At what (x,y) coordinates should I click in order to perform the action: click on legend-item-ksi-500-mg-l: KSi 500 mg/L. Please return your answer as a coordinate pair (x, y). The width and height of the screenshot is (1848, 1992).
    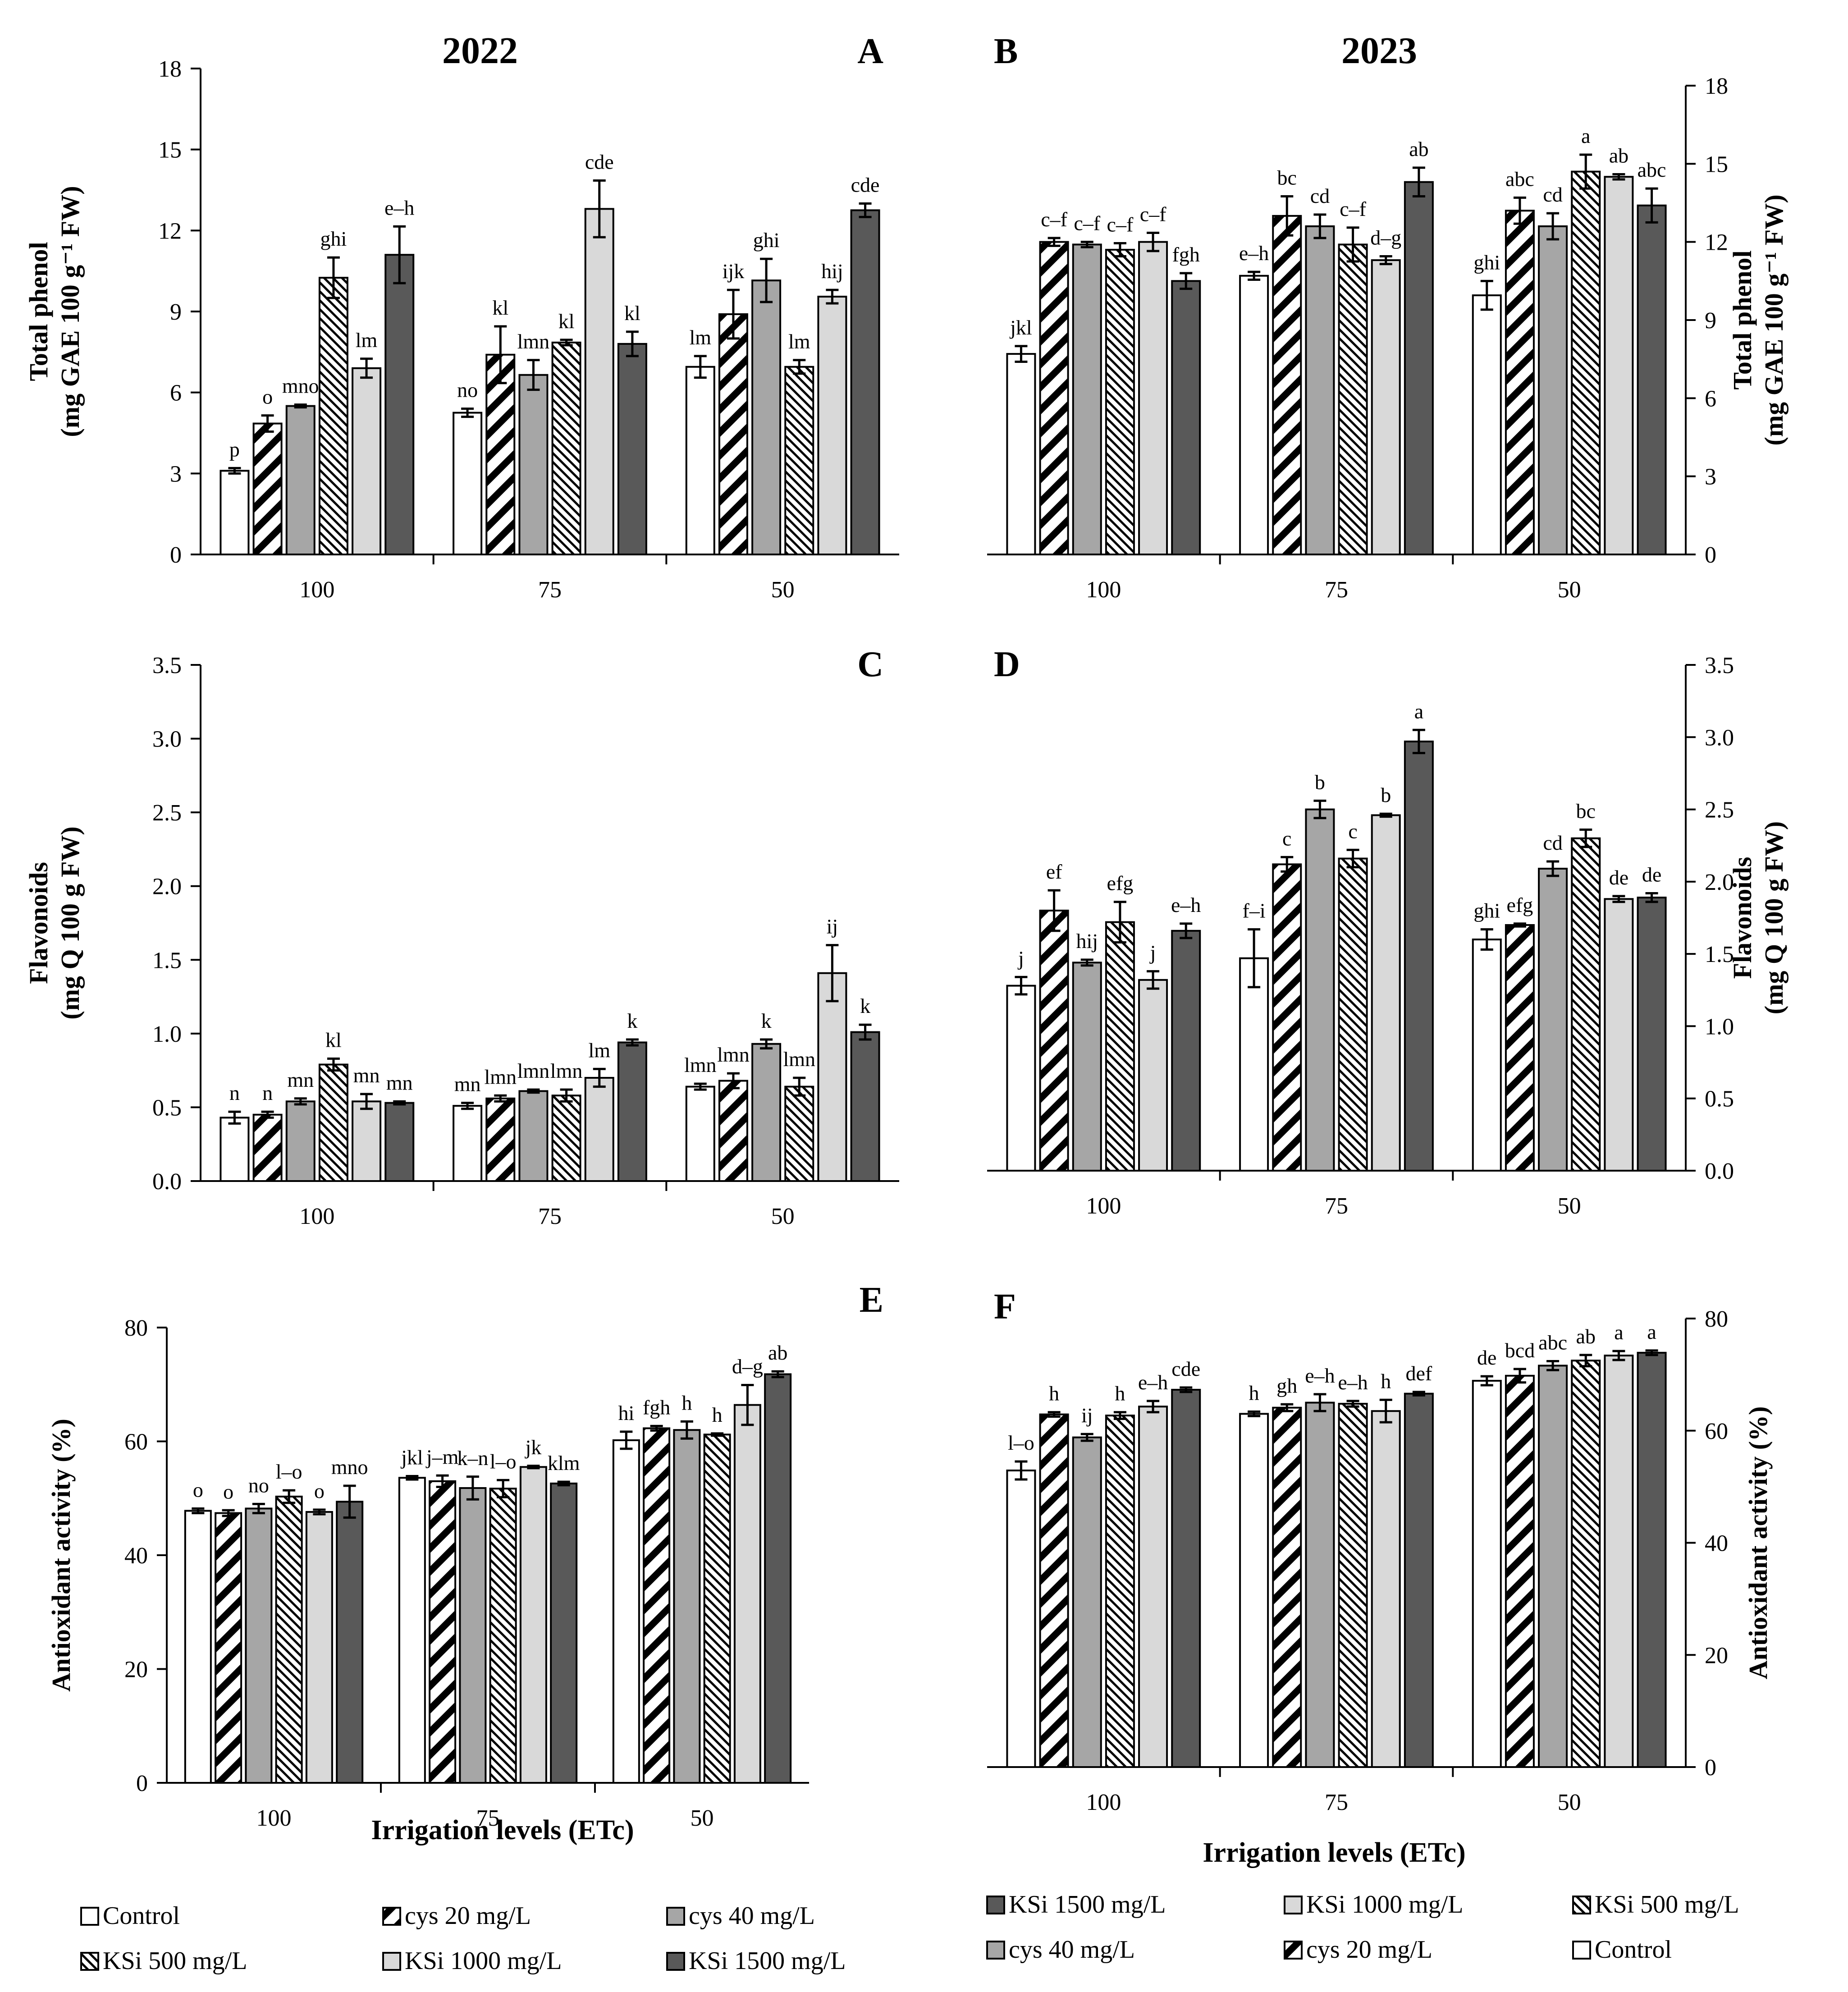
    Looking at the image, I should click on (163, 1961).